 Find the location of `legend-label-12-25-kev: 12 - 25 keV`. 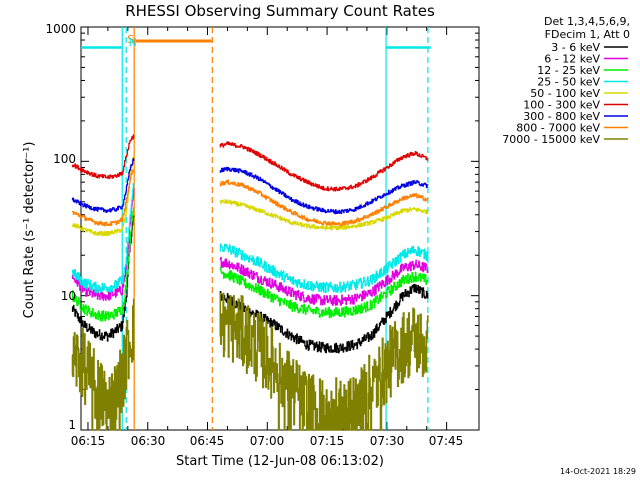

legend-label-12-25-kev: 12 - 25 keV is located at coordinates (568, 70).